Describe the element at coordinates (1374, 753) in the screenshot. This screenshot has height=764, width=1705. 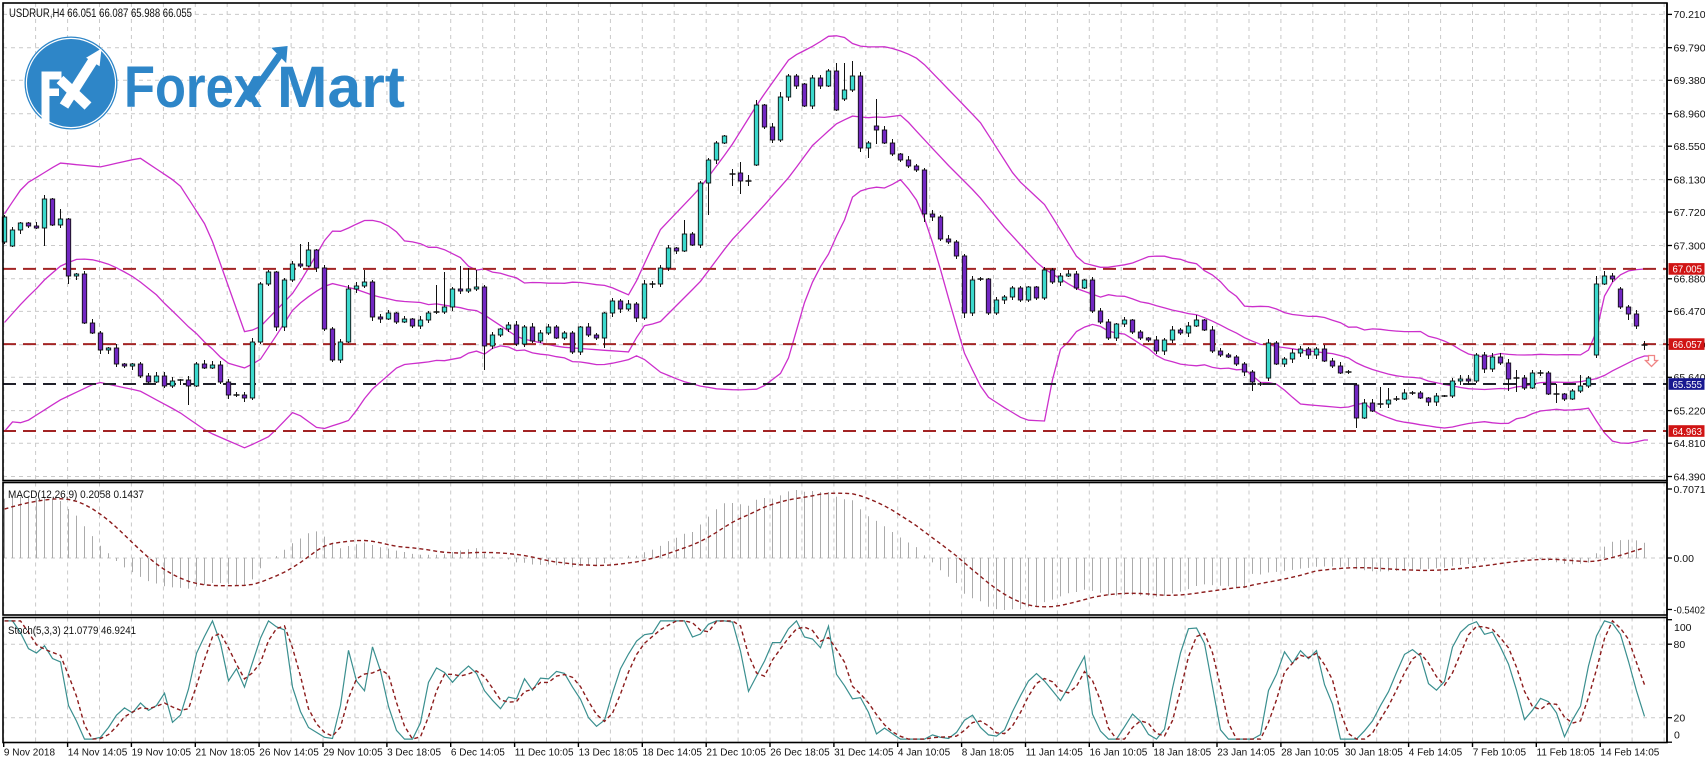
I see `svg-text: 30 Jan 18:05` at that location.